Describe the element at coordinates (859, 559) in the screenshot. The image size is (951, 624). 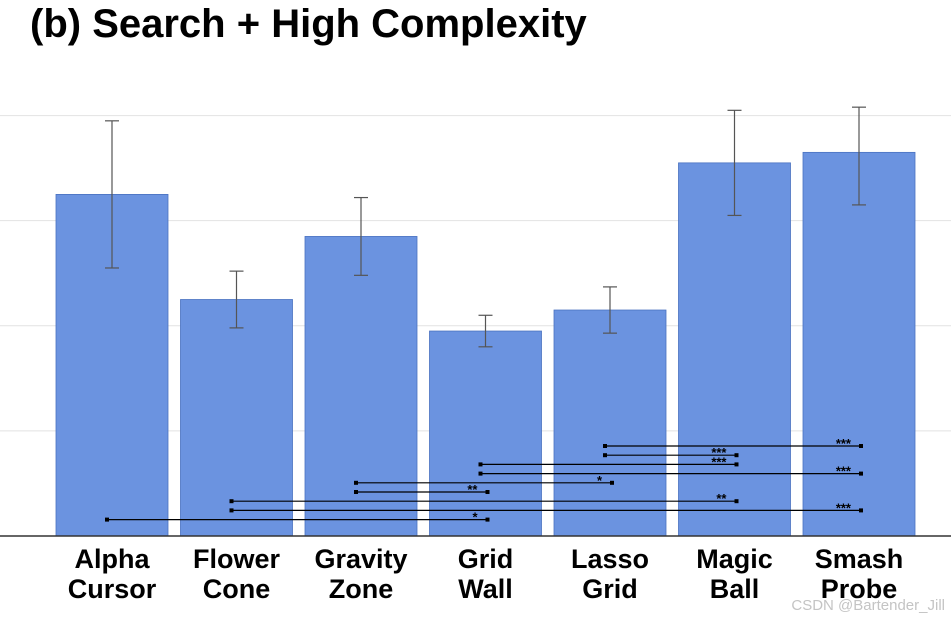
I see `x-tick-label-line: Smash` at that location.